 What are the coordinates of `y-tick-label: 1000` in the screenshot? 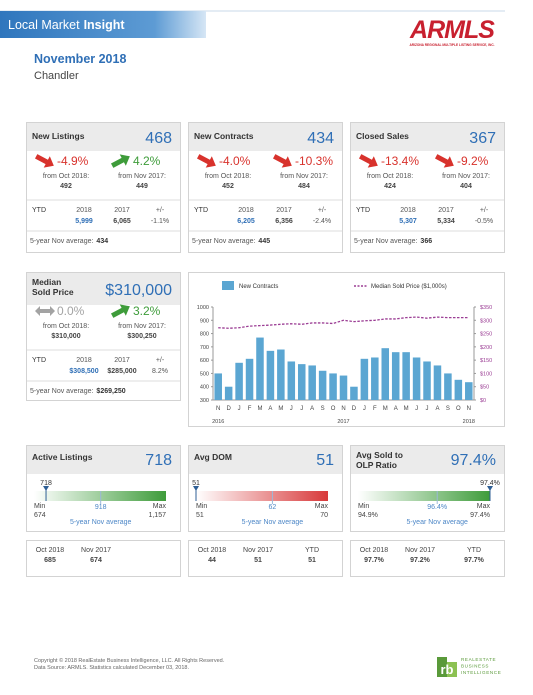 It's located at (203, 308).